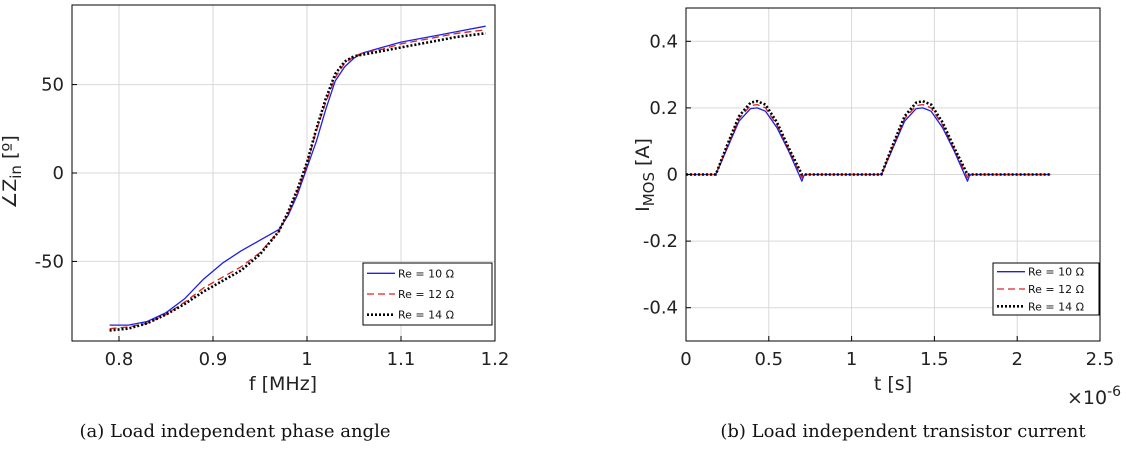 The height and width of the screenshot is (454, 1126). What do you see at coordinates (49, 261) in the screenshot?
I see `y-tick-label: -50` at bounding box center [49, 261].